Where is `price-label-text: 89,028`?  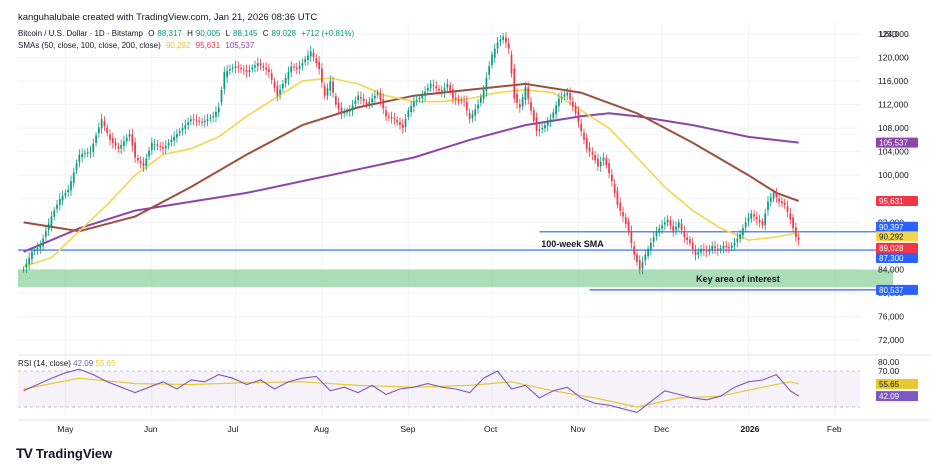
price-label-text: 89,028 is located at coordinates (891, 248).